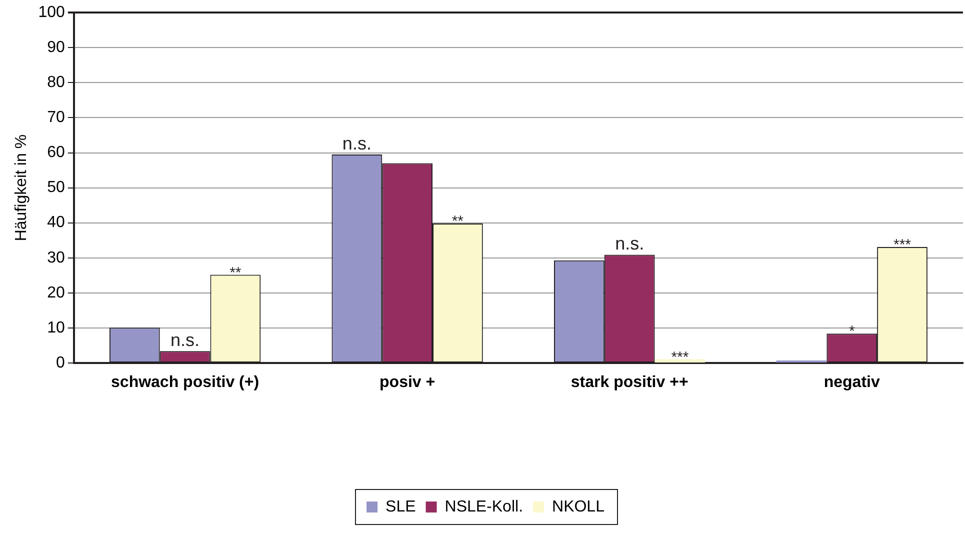 This screenshot has height=533, width=965. Describe the element at coordinates (484, 507) in the screenshot. I see `legend-label: NSLE-Koll.` at that location.